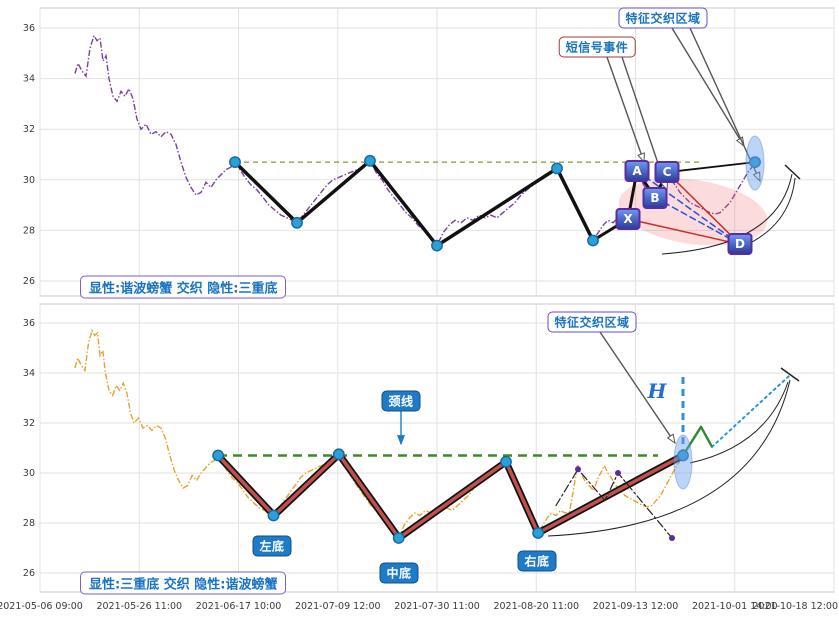 This screenshot has height=617, width=839. What do you see at coordinates (637, 387) in the screenshot?
I see `bottom-annotation-arrow` at bounding box center [637, 387].